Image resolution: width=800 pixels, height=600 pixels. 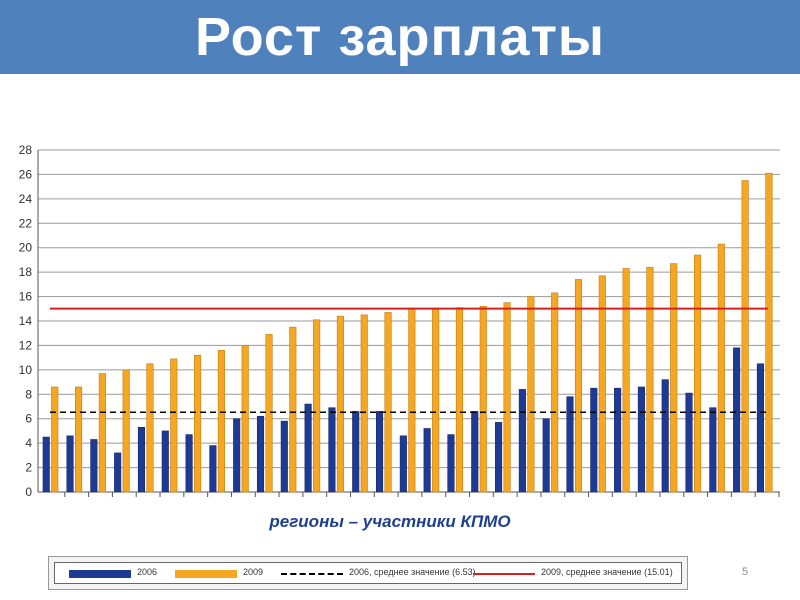 What do you see at coordinates (504, 574) in the screenshot?
I see `legend-swatch-mean-2009` at bounding box center [504, 574].